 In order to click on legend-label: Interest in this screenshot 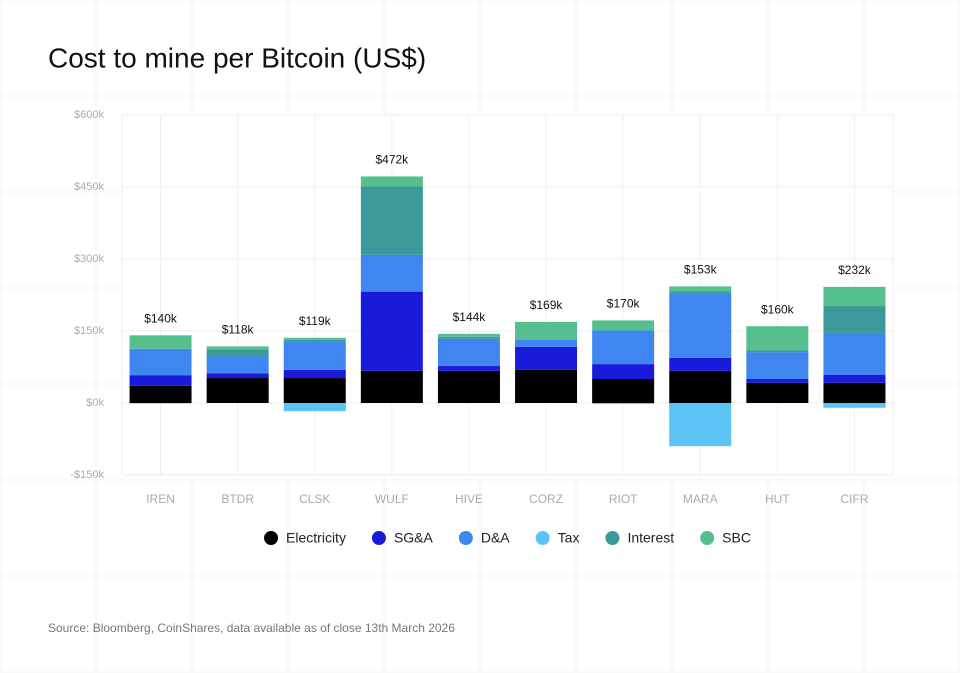, I will do `click(650, 538)`.